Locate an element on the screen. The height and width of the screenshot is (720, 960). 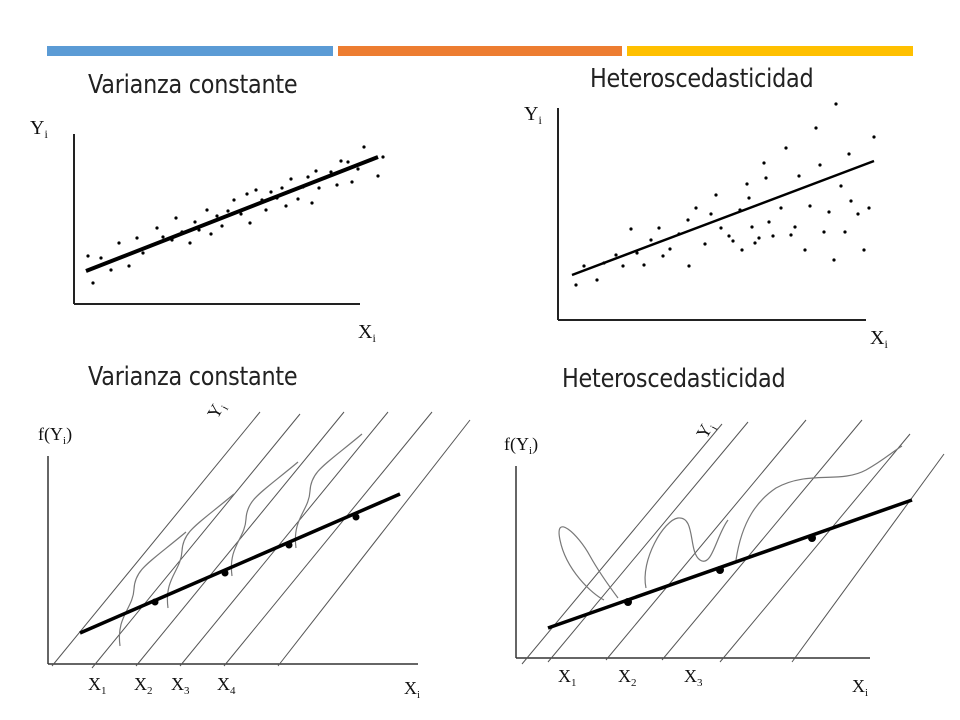
tick-x2-bottom-left: X2 is located at coordinates (143, 685).